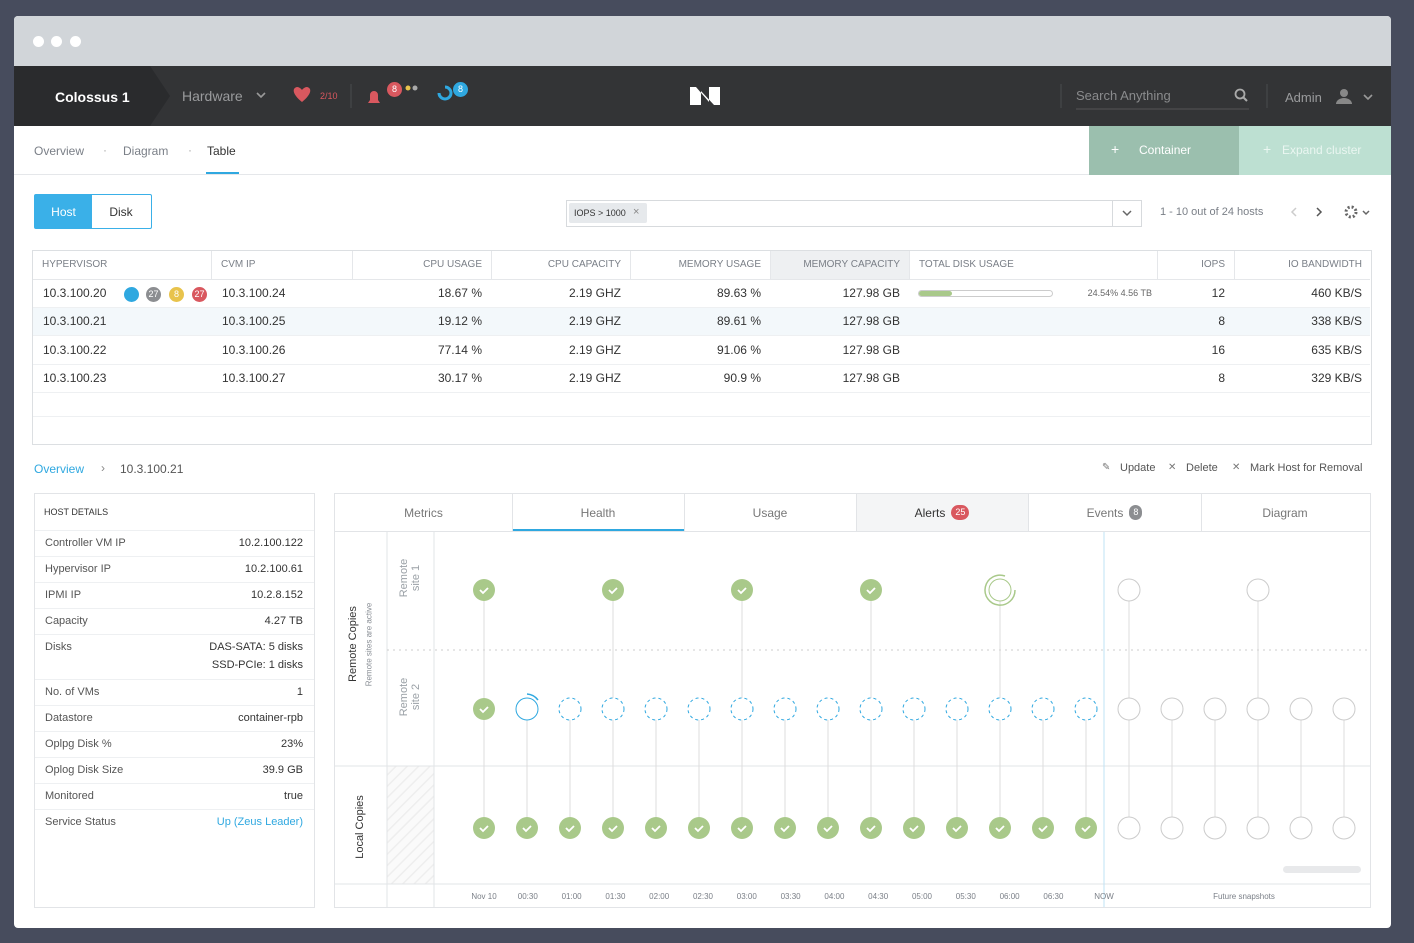 The width and height of the screenshot is (1414, 943). Describe the element at coordinates (259, 822) in the screenshot. I see `detail-value: Up (Zeus Leader)` at that location.